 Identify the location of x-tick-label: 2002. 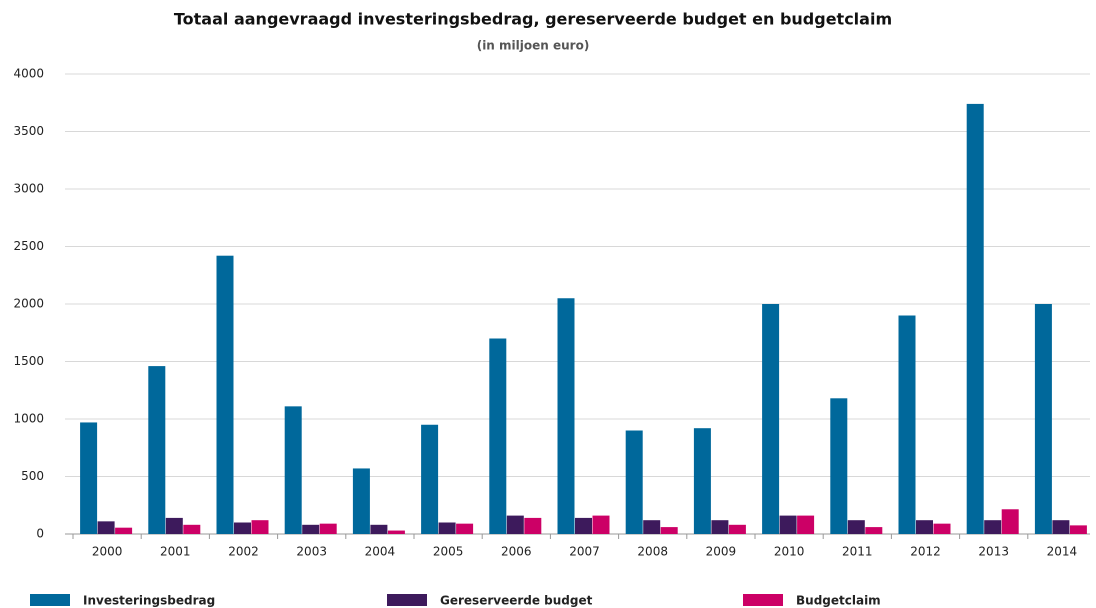
(243, 552).